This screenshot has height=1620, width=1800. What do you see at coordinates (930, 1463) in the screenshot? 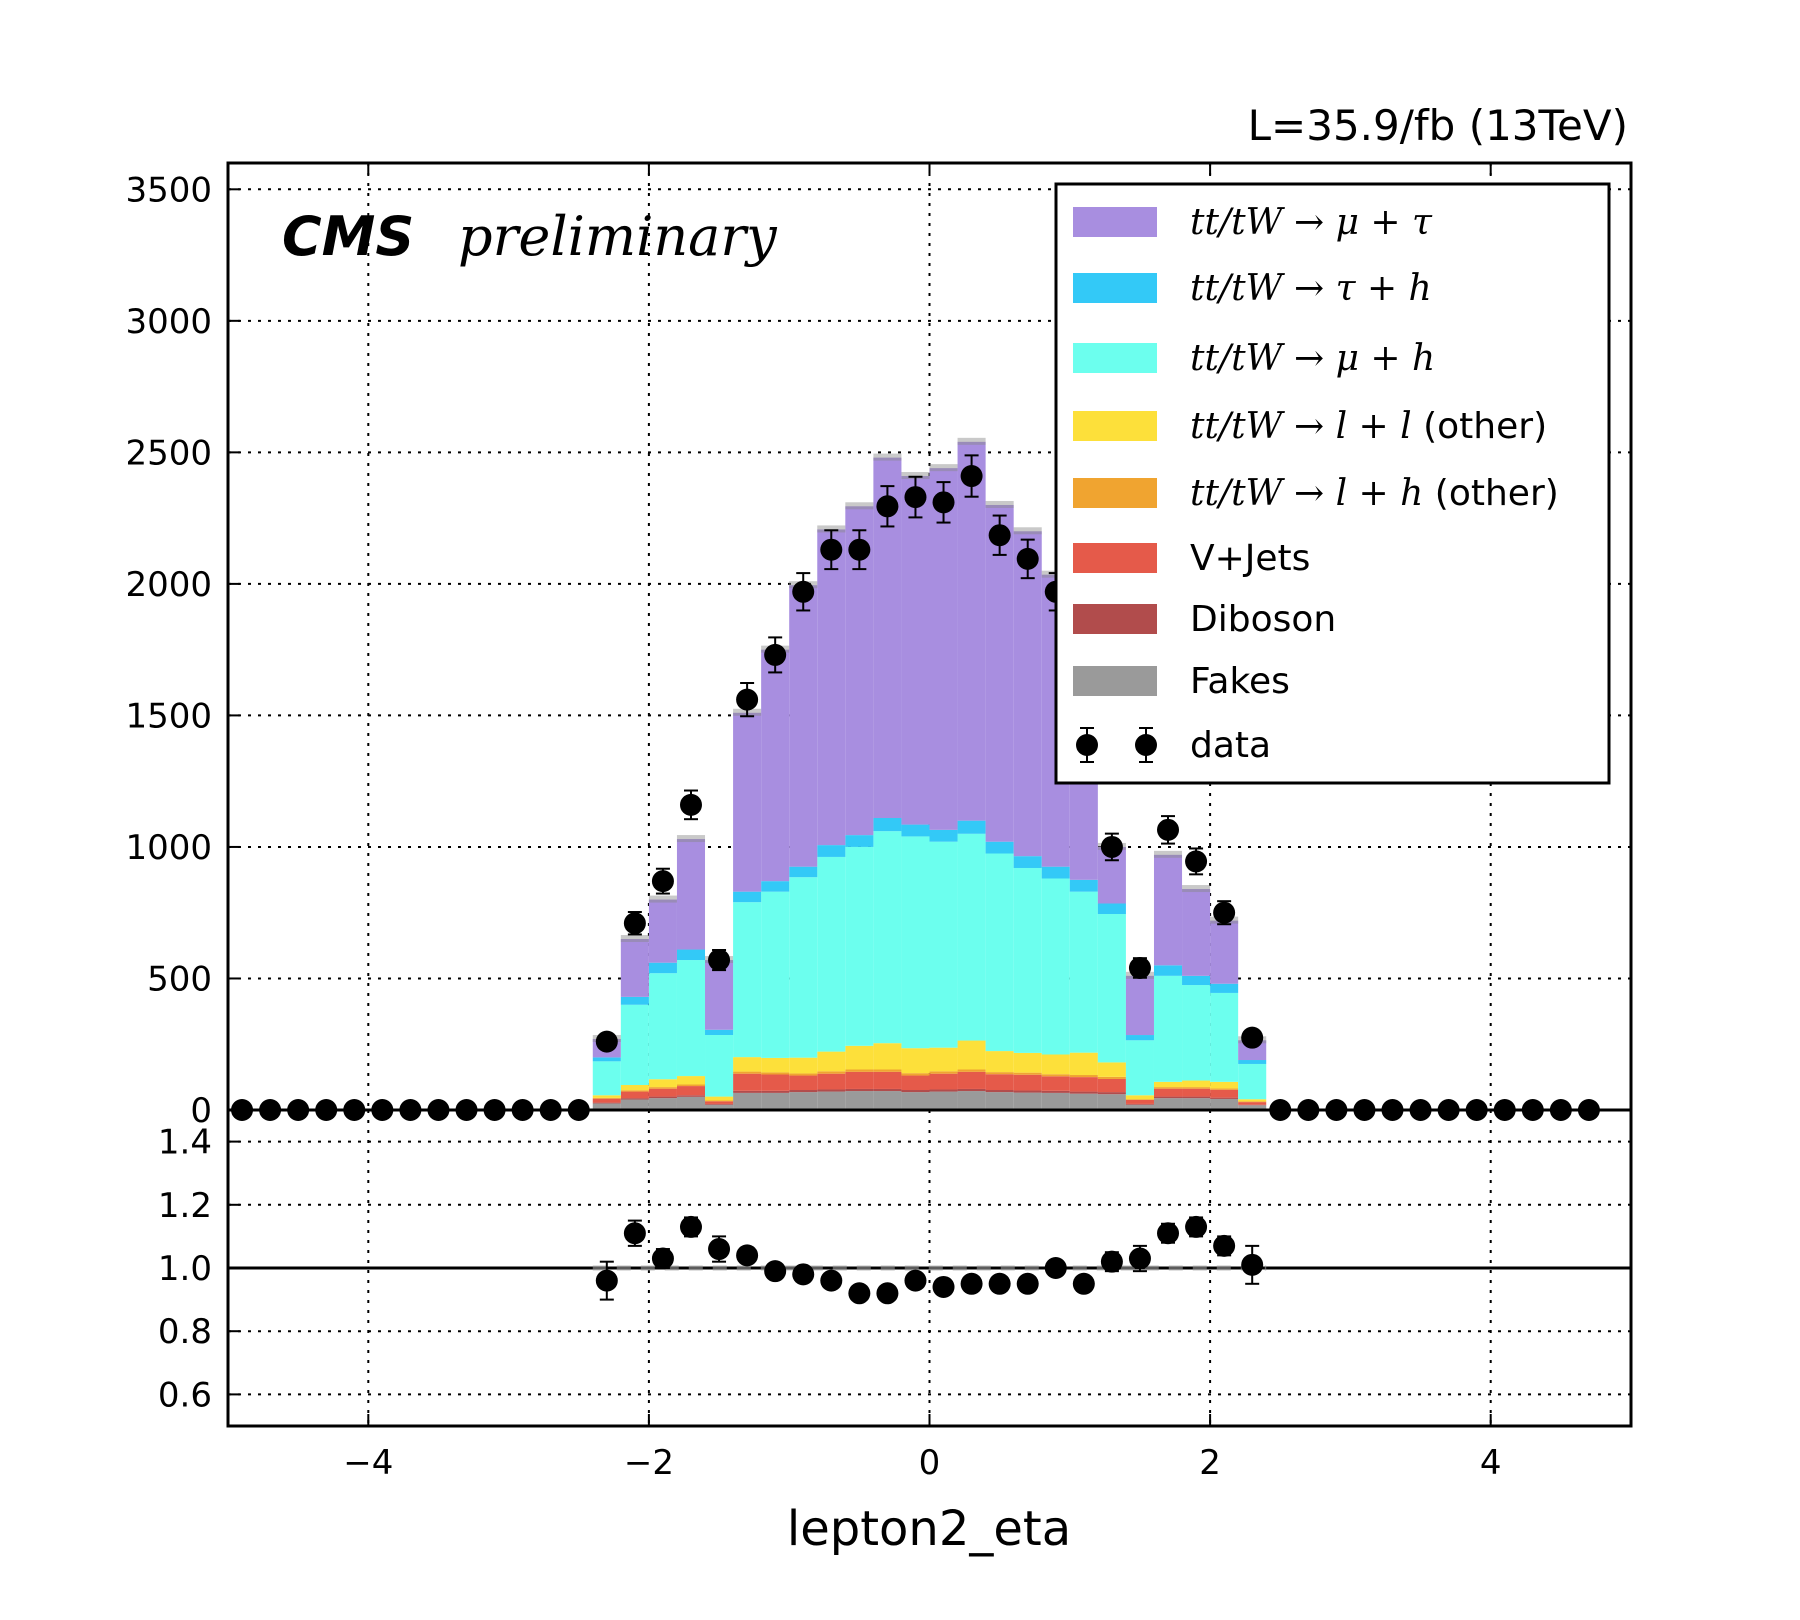
I see `x-tick-label: 0` at bounding box center [930, 1463].